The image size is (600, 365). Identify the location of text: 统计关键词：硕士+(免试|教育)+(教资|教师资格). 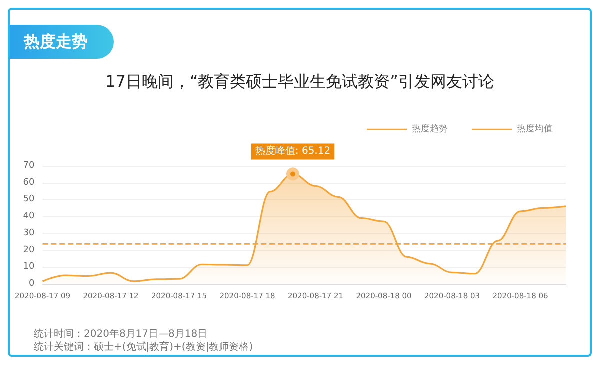
(144, 347).